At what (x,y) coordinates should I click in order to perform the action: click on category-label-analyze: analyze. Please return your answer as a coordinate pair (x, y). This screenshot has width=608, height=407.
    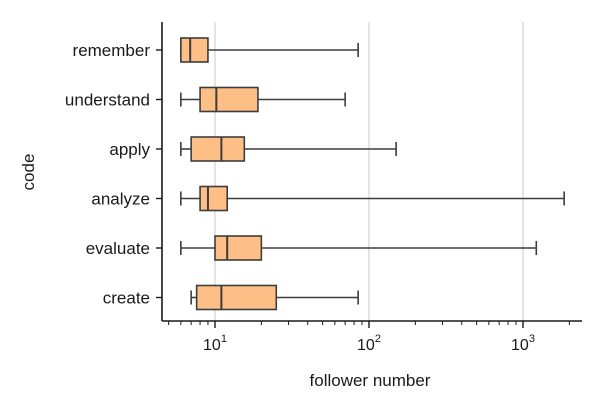
    Looking at the image, I should click on (120, 199).